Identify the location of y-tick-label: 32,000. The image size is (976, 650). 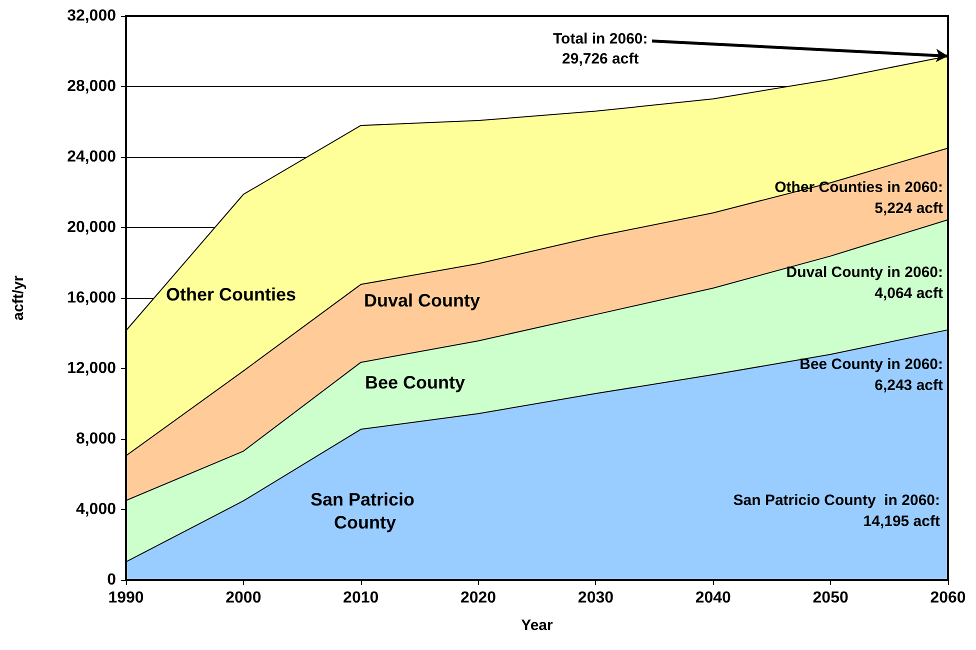
(91, 16).